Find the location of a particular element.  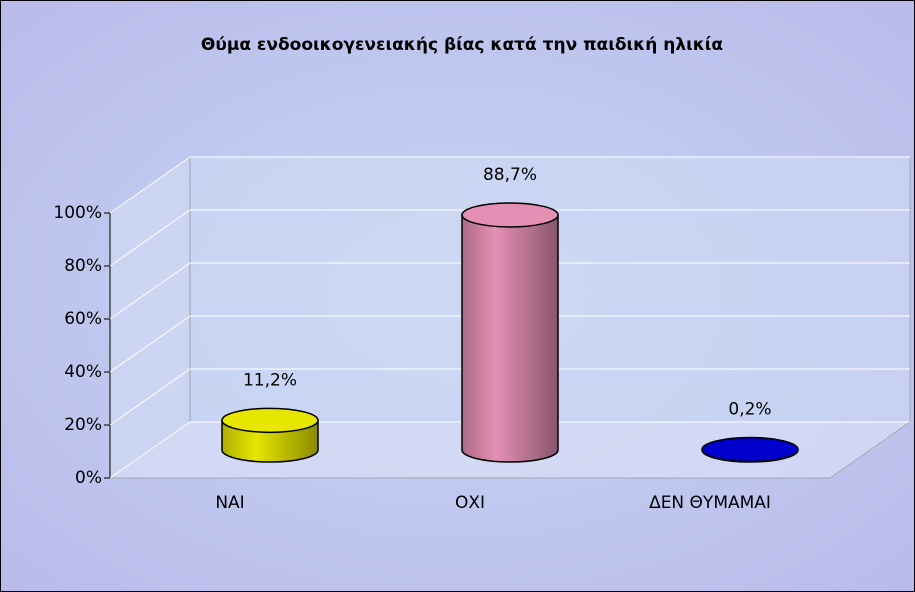

x-tick-label: ΟΧΙ is located at coordinates (470, 503).